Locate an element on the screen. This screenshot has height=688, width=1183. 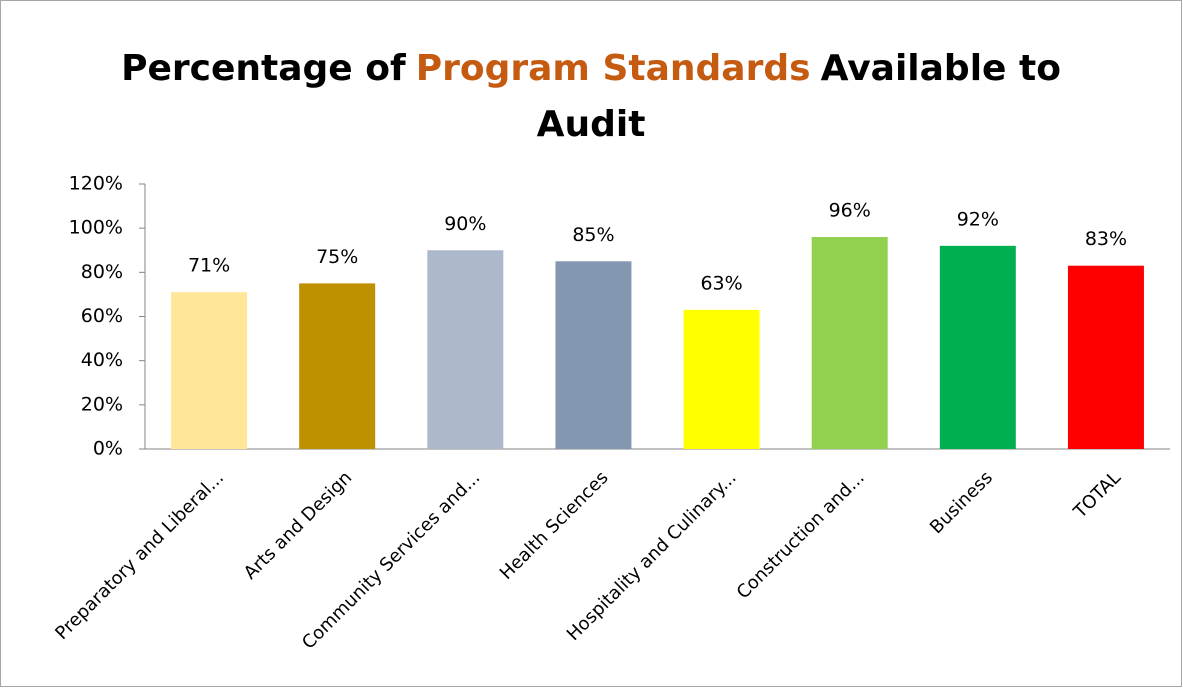
data-label: 71% is located at coordinates (209, 266).